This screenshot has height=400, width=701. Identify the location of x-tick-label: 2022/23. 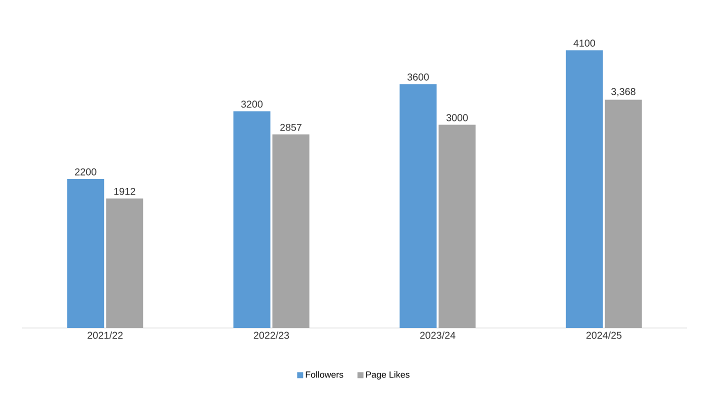
(271, 335).